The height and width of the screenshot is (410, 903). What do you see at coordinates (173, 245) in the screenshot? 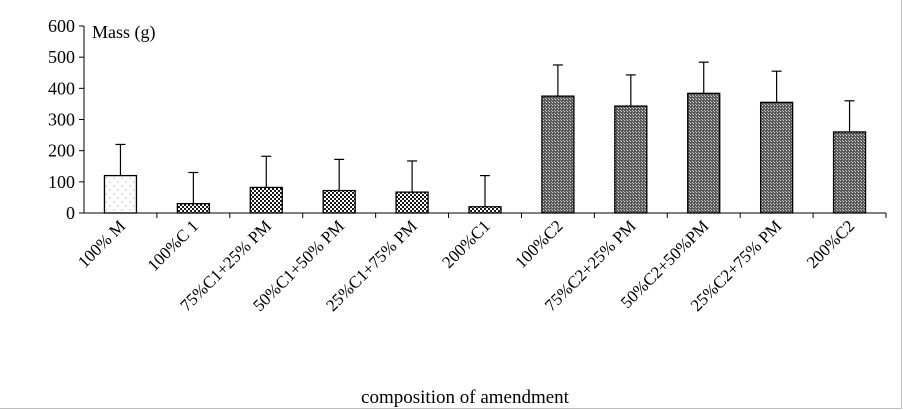
I see `x-tick-label: 100%C 1` at bounding box center [173, 245].